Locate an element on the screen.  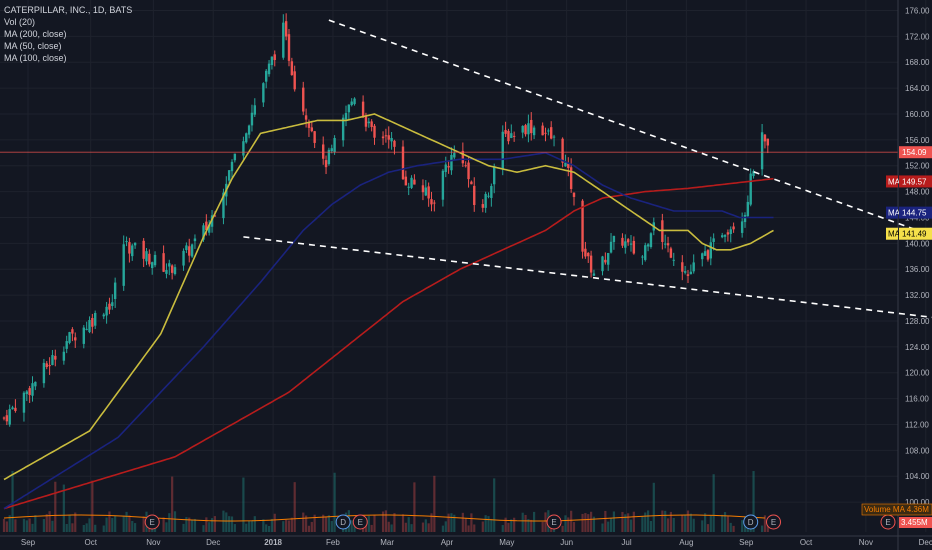
legend-ma50: MA (50, close) is located at coordinates (33, 46).